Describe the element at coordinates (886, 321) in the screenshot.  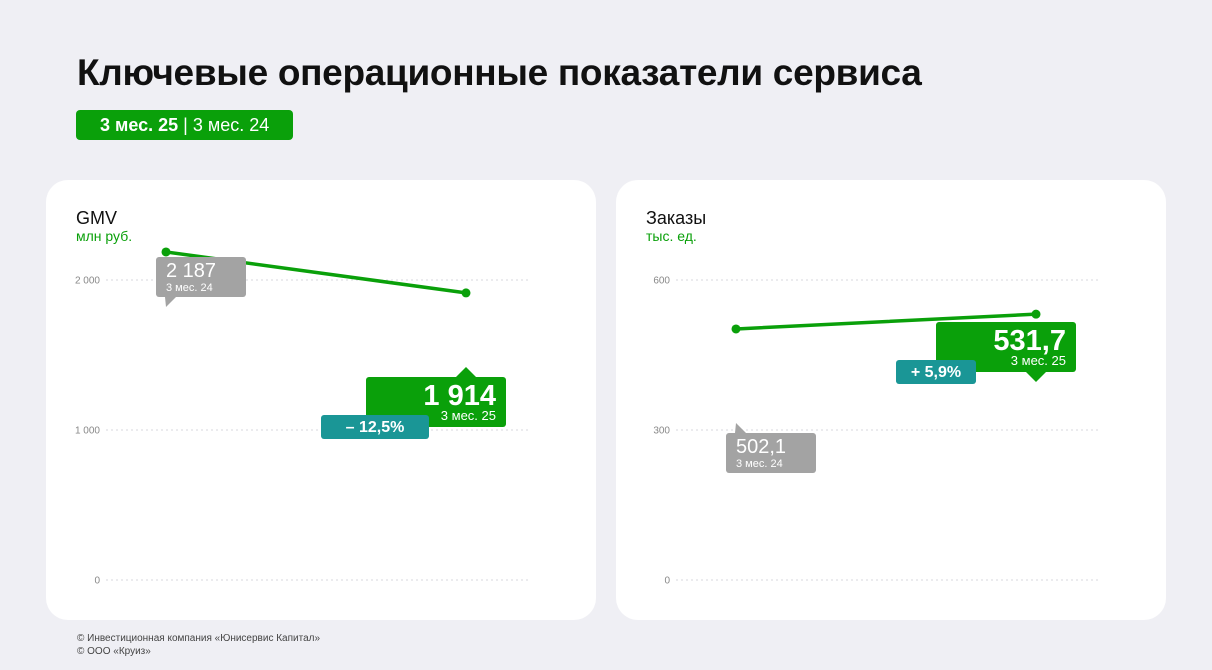
I see `series-line` at that location.